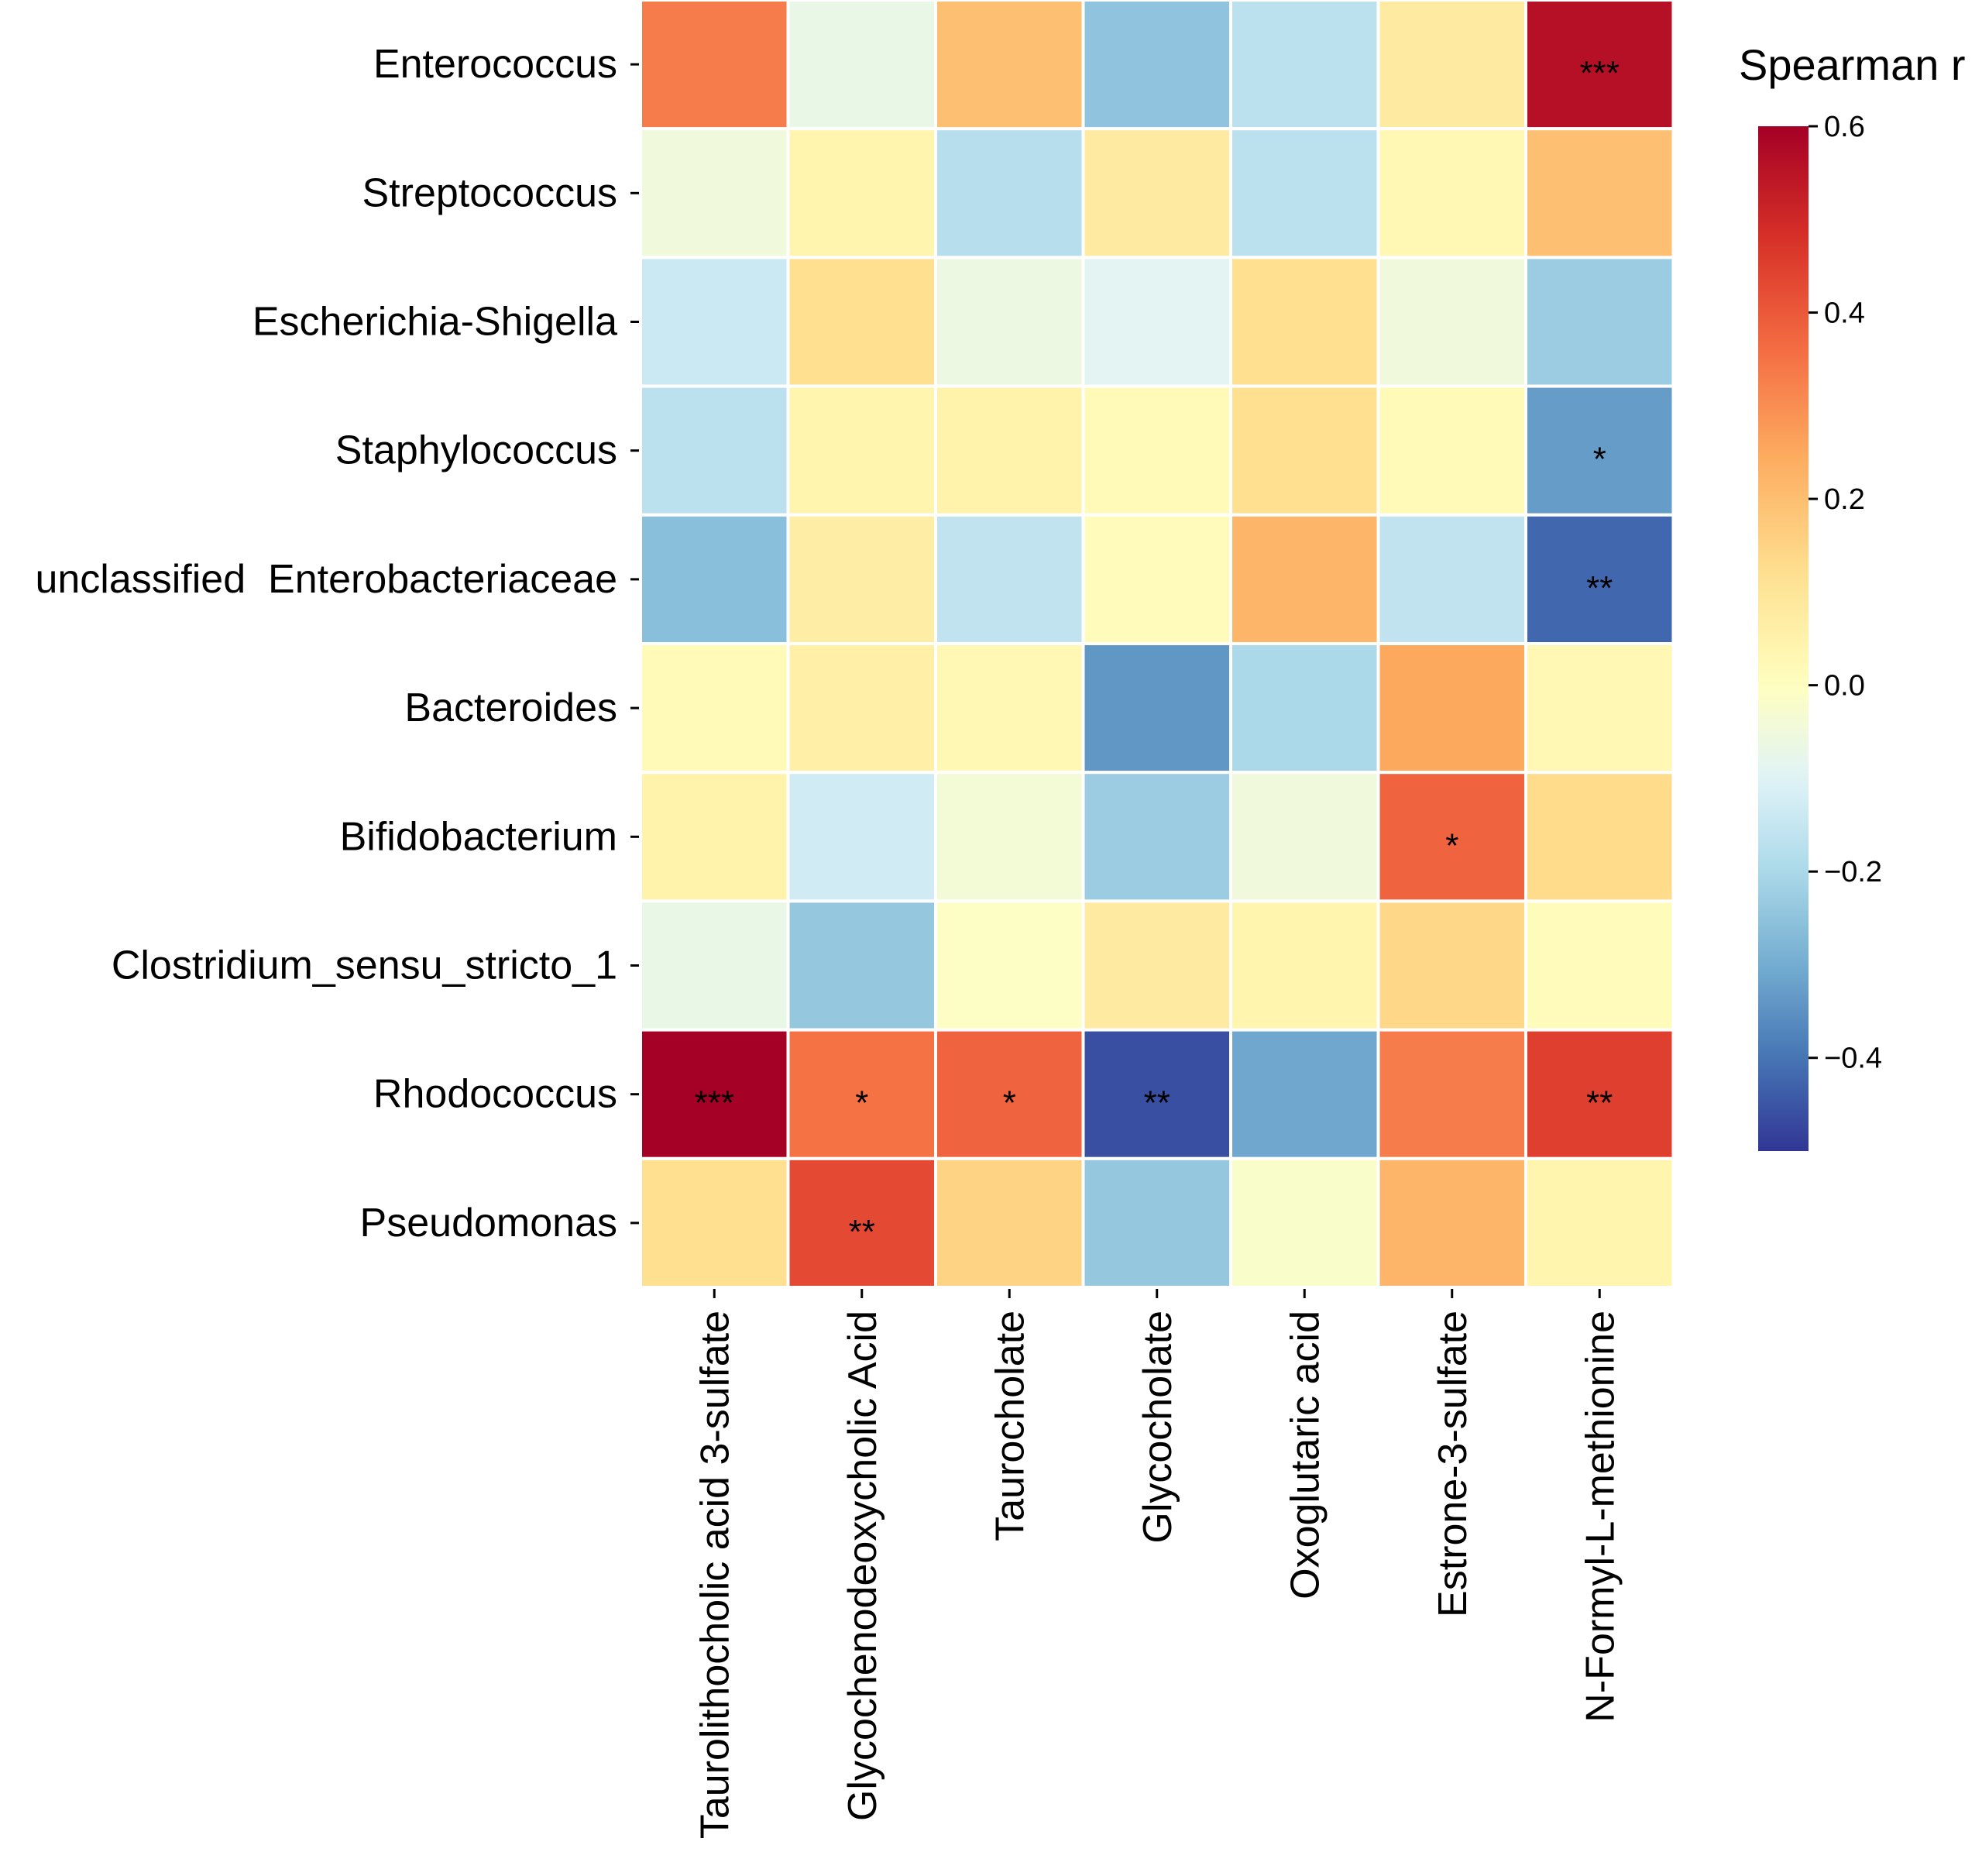 The height and width of the screenshot is (1876, 1982). Describe the element at coordinates (1853, 1059) in the screenshot. I see `colorbar-tick-label: −0.4` at that location.